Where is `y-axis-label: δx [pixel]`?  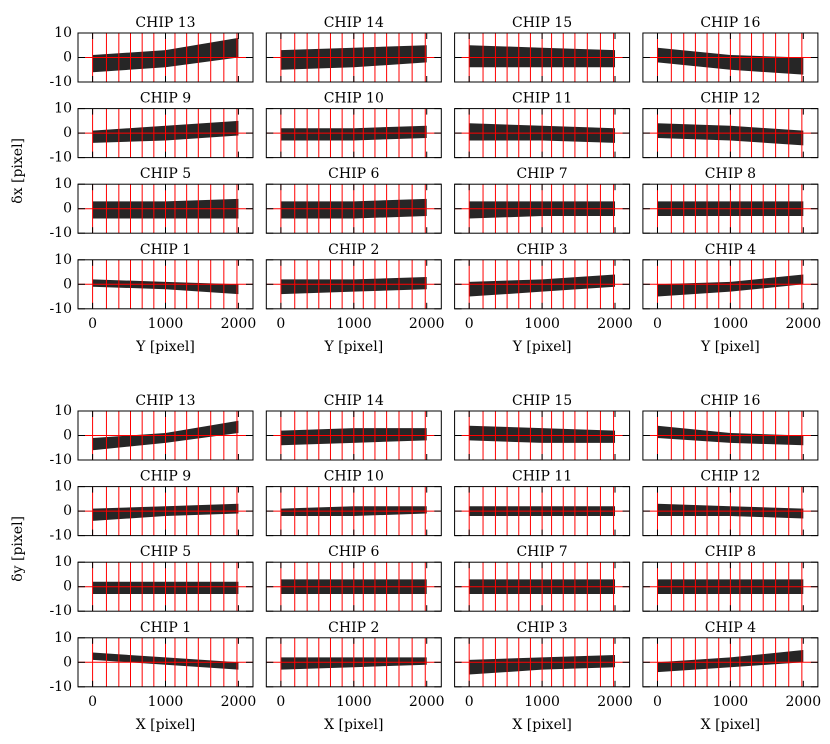
y-axis-label: δx [pixel] is located at coordinates (18, 171).